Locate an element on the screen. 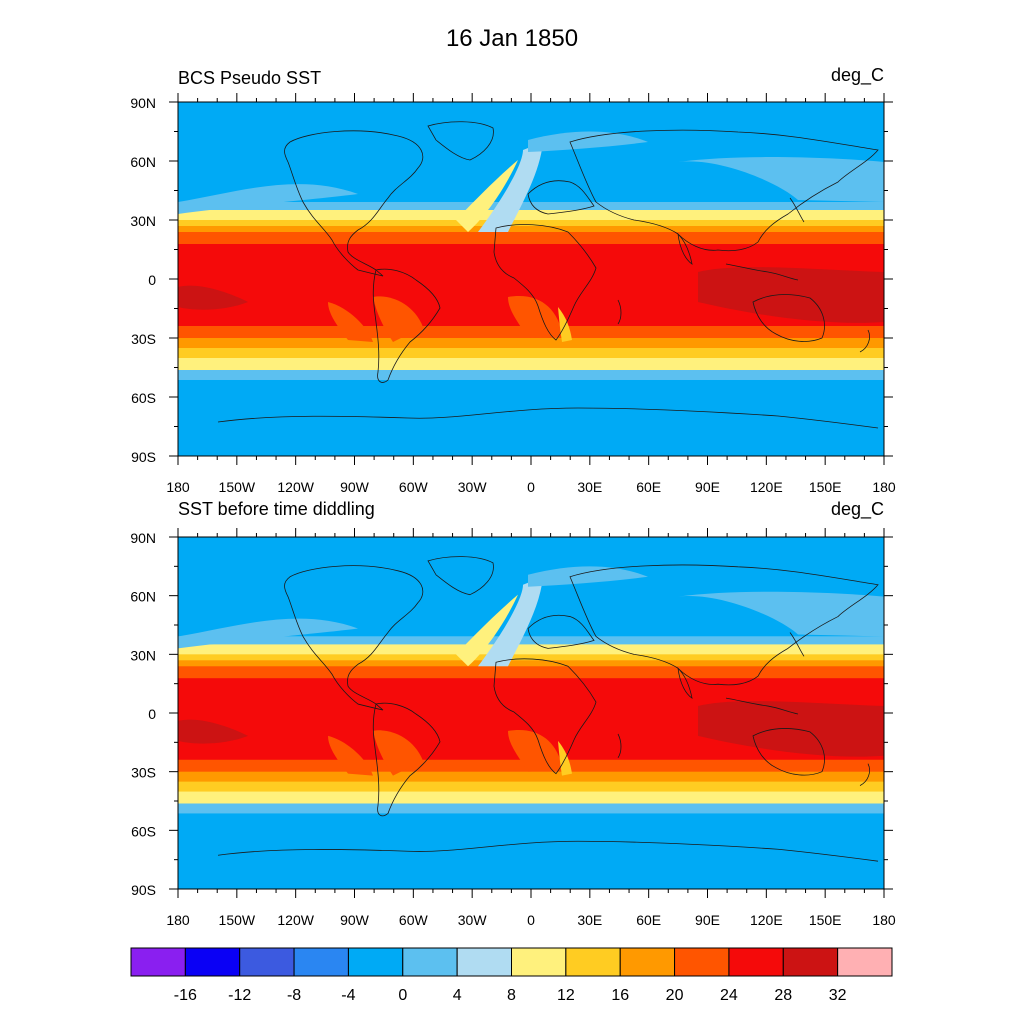 The height and width of the screenshot is (1024, 1024). colorbar-label: -4 is located at coordinates (348, 995).